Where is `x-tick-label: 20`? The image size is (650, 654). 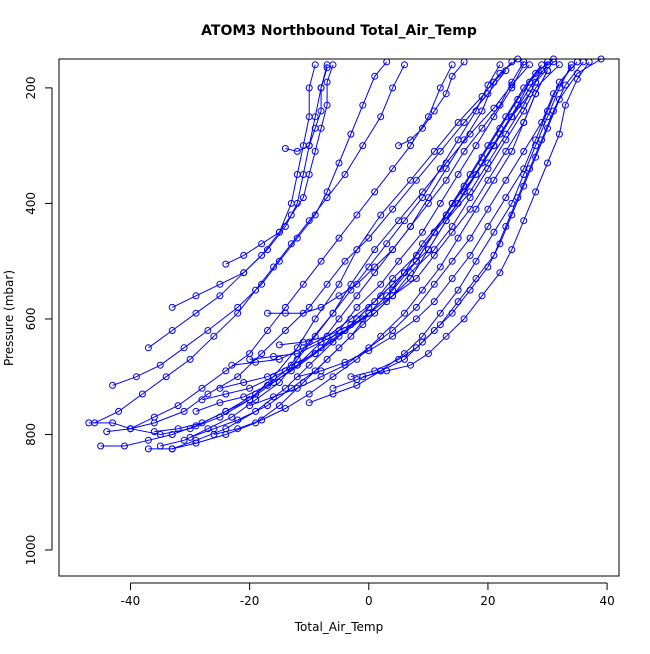 x-tick-label: 20 is located at coordinates (487, 601).